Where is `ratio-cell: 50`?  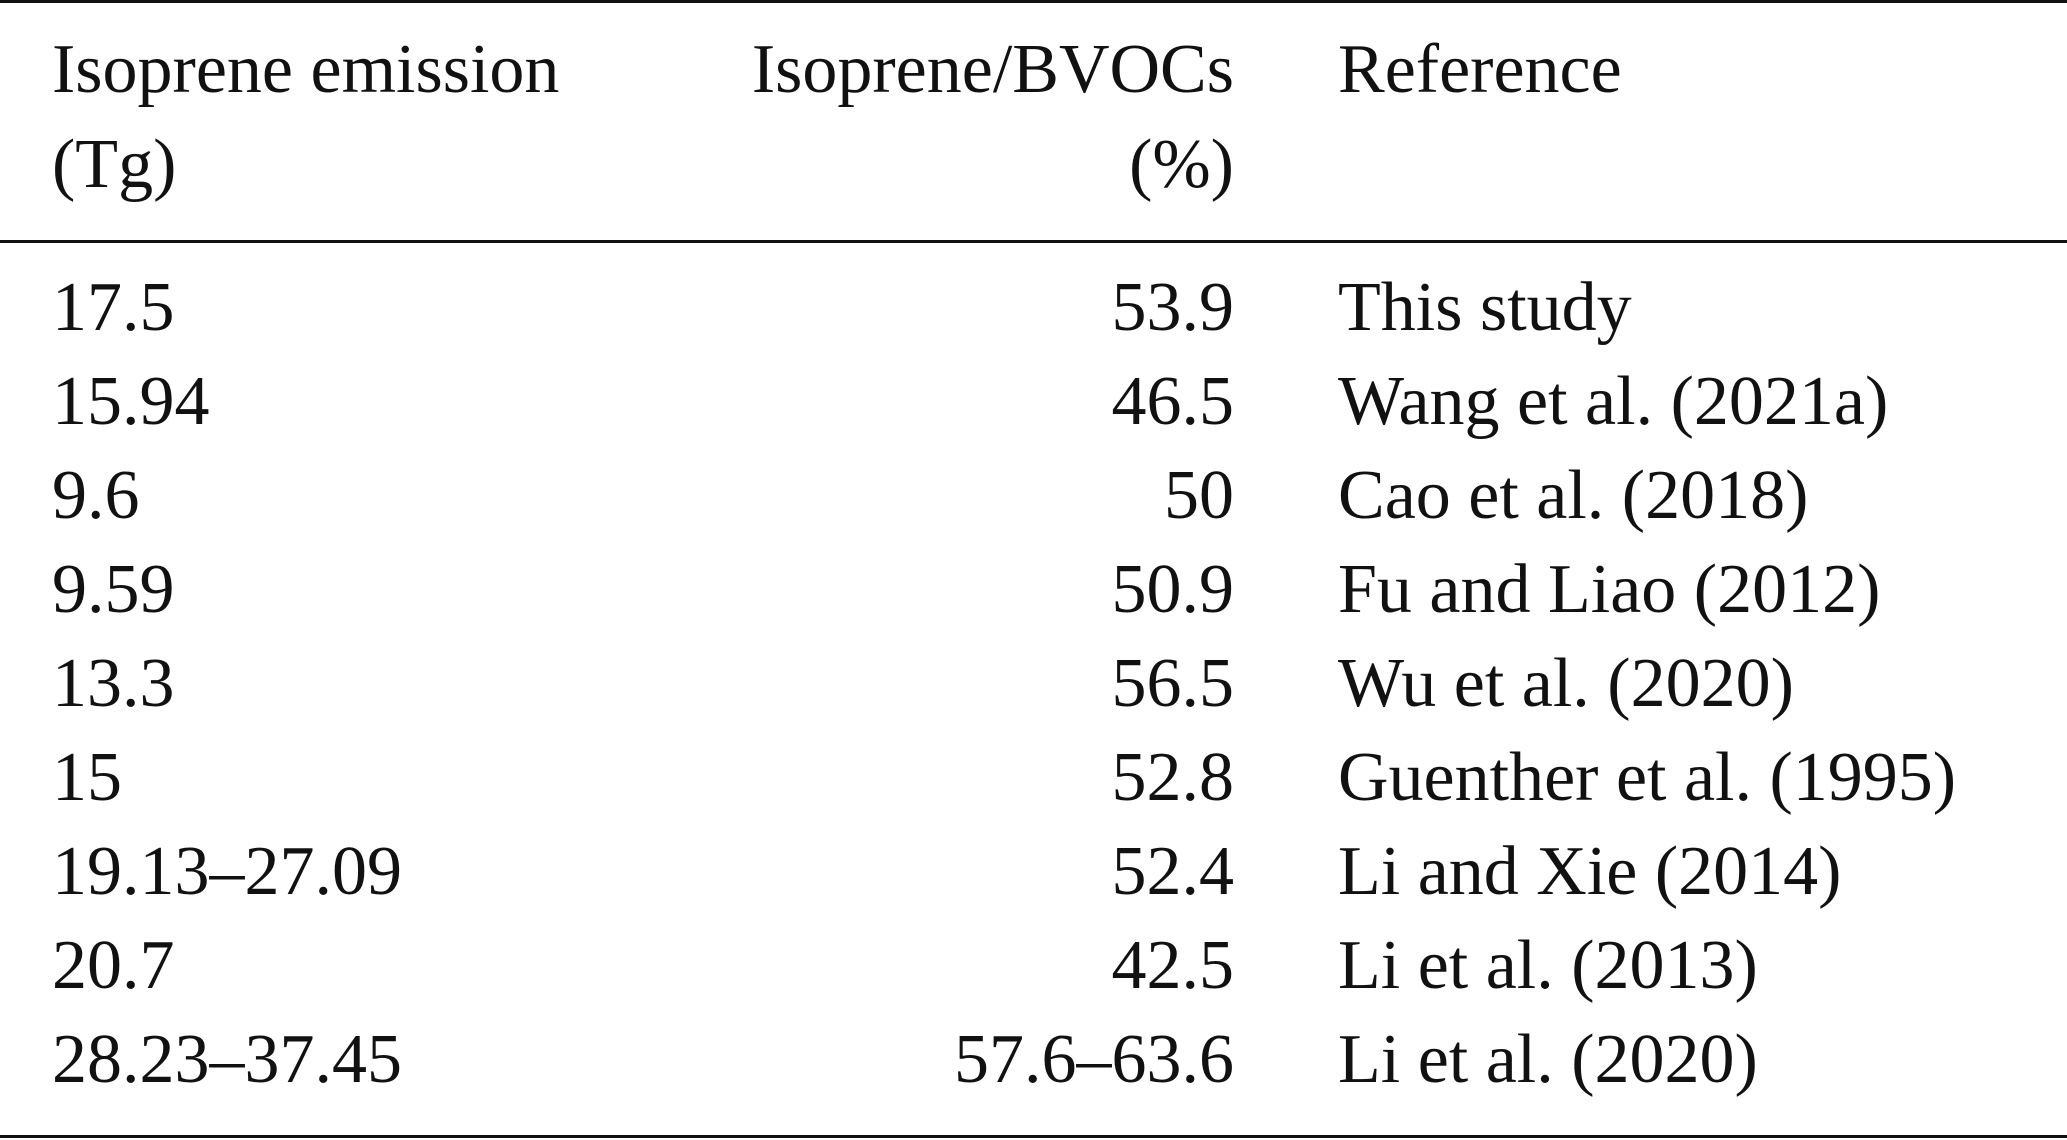 ratio-cell: 50 is located at coordinates (1199, 495).